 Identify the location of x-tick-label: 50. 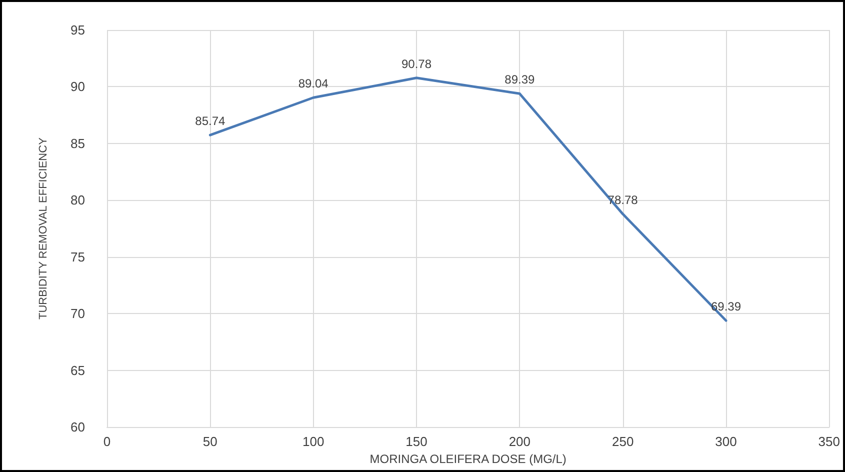
(210, 442).